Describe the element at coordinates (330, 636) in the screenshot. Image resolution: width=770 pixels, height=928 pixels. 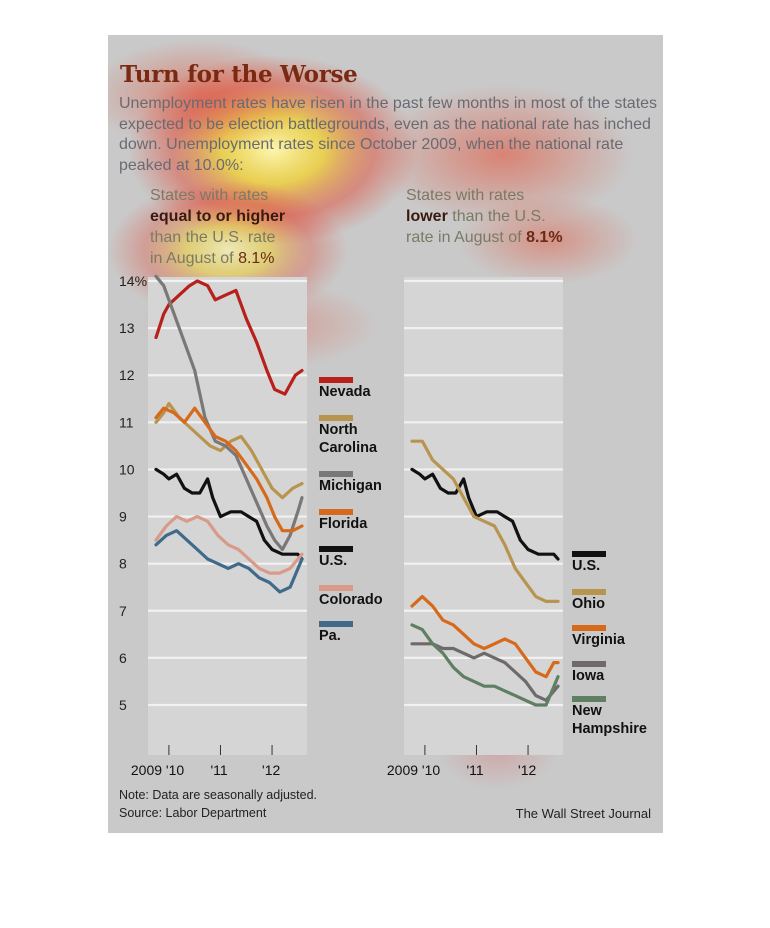
I see `left-legend-label: Pa.` at that location.